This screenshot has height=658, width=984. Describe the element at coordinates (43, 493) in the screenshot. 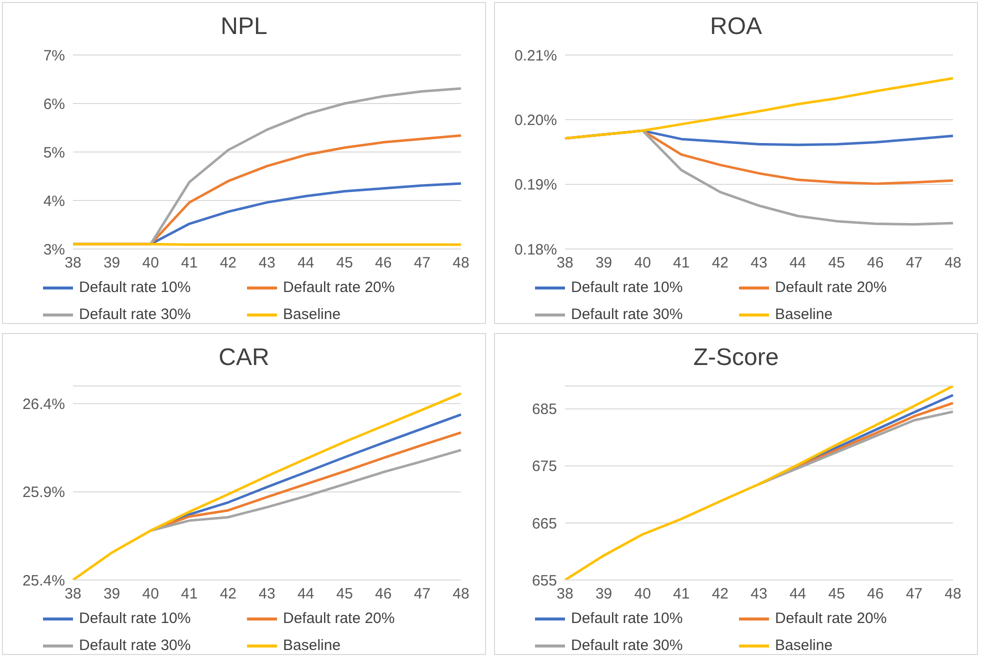

I see `y-tick-label: 25.9%` at that location.